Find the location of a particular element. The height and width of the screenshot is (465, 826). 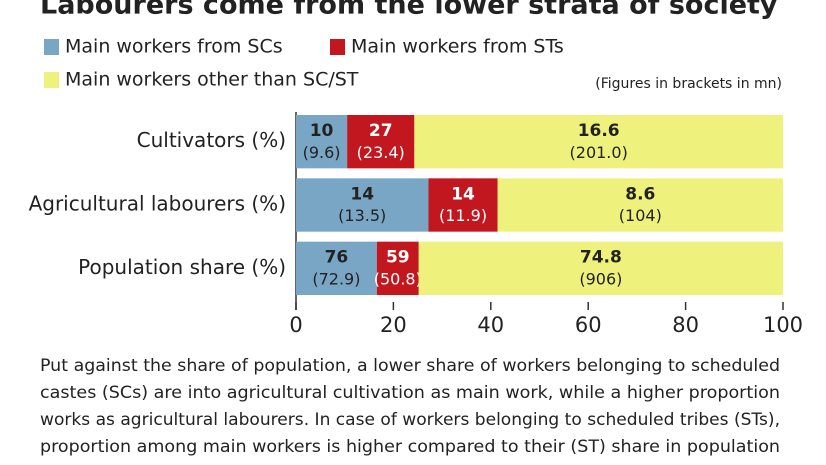

count-label: (13.5) is located at coordinates (362, 215).